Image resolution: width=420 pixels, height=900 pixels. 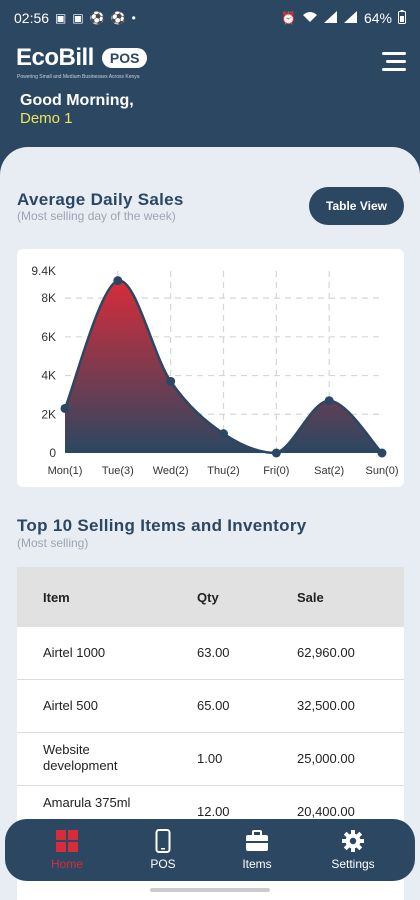 What do you see at coordinates (52, 453) in the screenshot?
I see `y-tick-label: 0` at bounding box center [52, 453].